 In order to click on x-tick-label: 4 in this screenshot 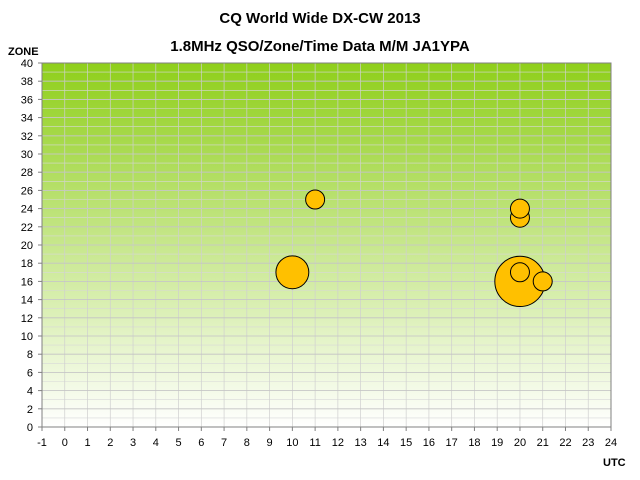, I will do `click(156, 443)`.